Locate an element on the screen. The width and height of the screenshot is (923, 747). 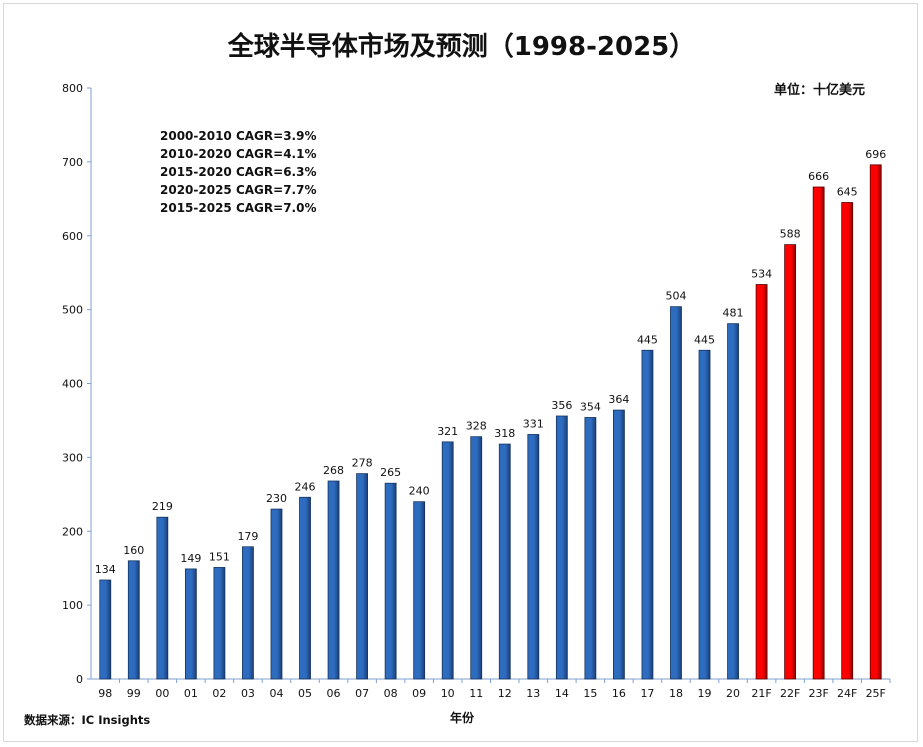
bar-value-label: 246 is located at coordinates (305, 486).